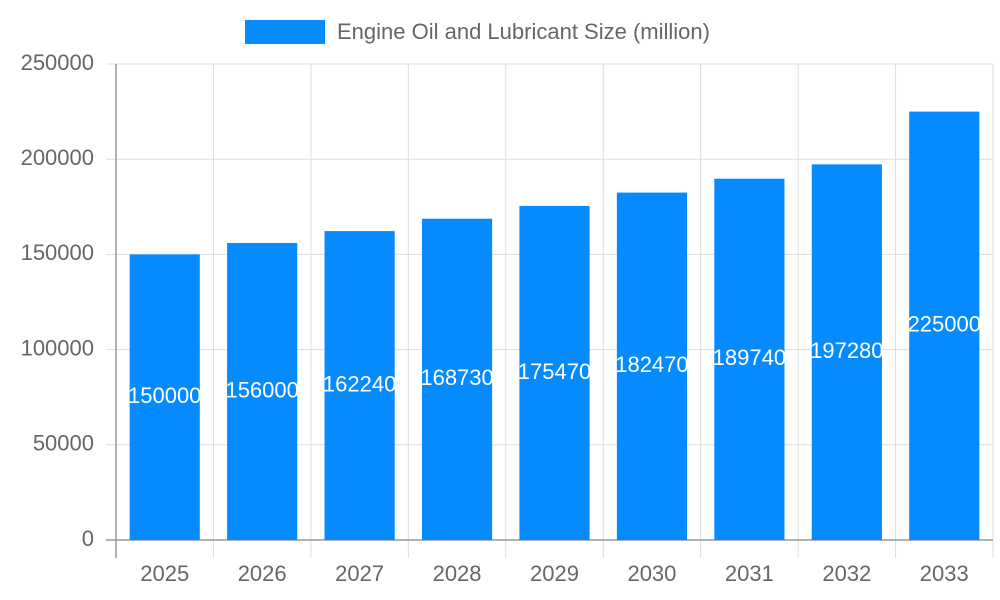 The image size is (1000, 600). What do you see at coordinates (63, 443) in the screenshot?
I see `y-tick-label: 50000` at bounding box center [63, 443].